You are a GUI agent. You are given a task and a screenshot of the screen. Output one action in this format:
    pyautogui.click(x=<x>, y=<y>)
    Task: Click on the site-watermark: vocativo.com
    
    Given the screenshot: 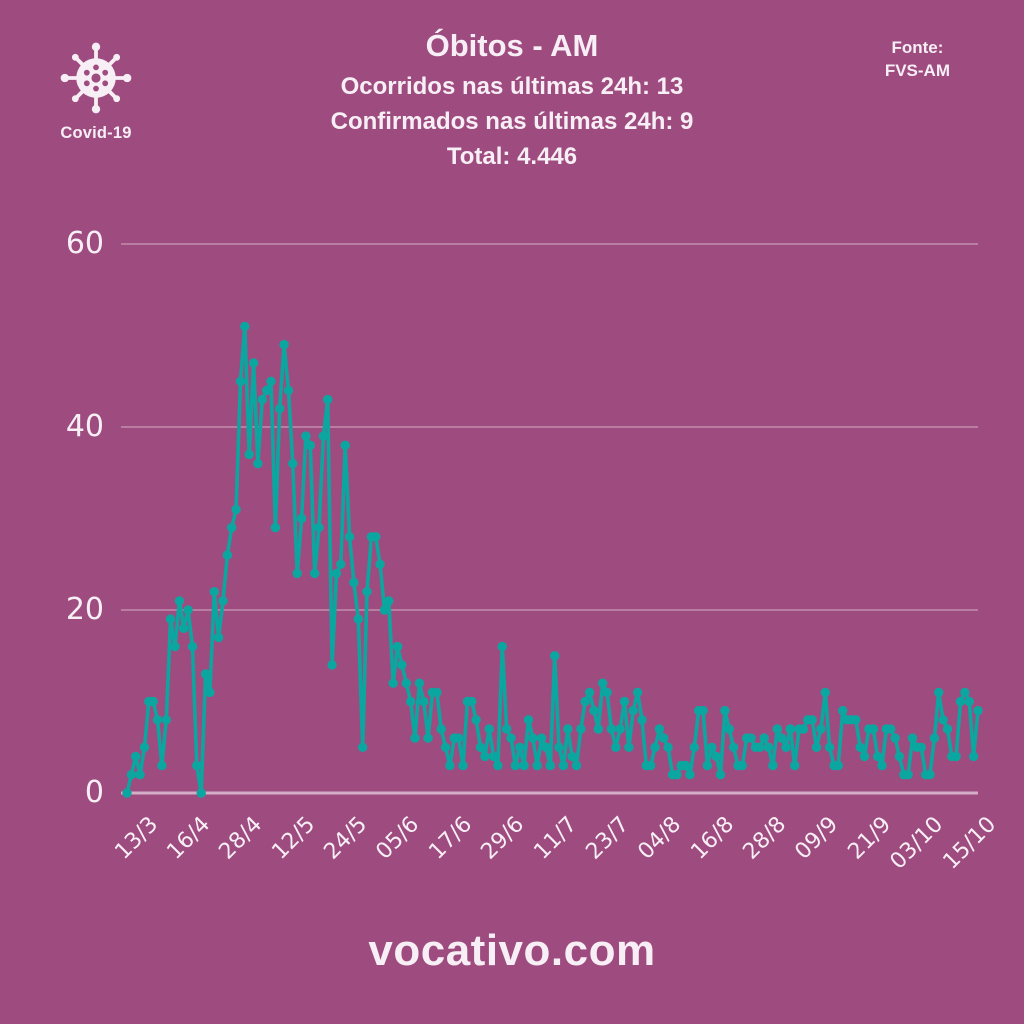 What is the action you would take?
    pyautogui.click(x=512, y=950)
    